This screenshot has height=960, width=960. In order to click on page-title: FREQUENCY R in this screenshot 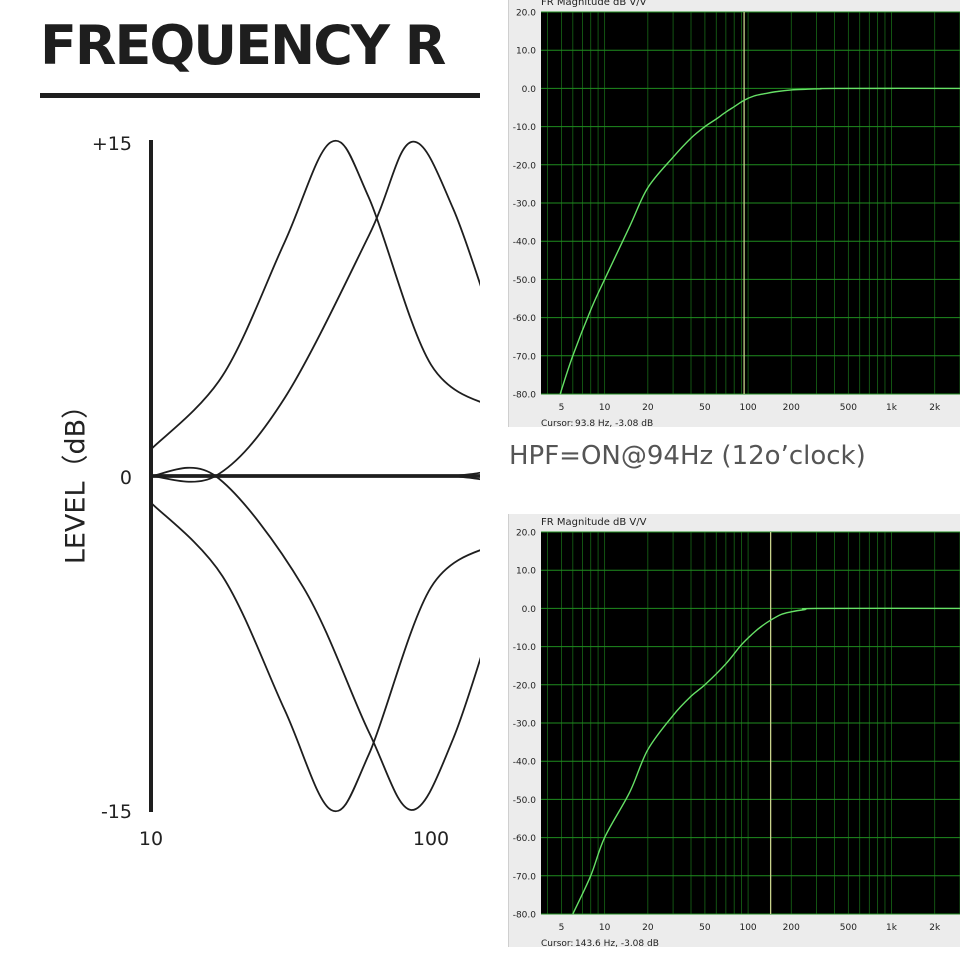, I will do `click(243, 45)`.